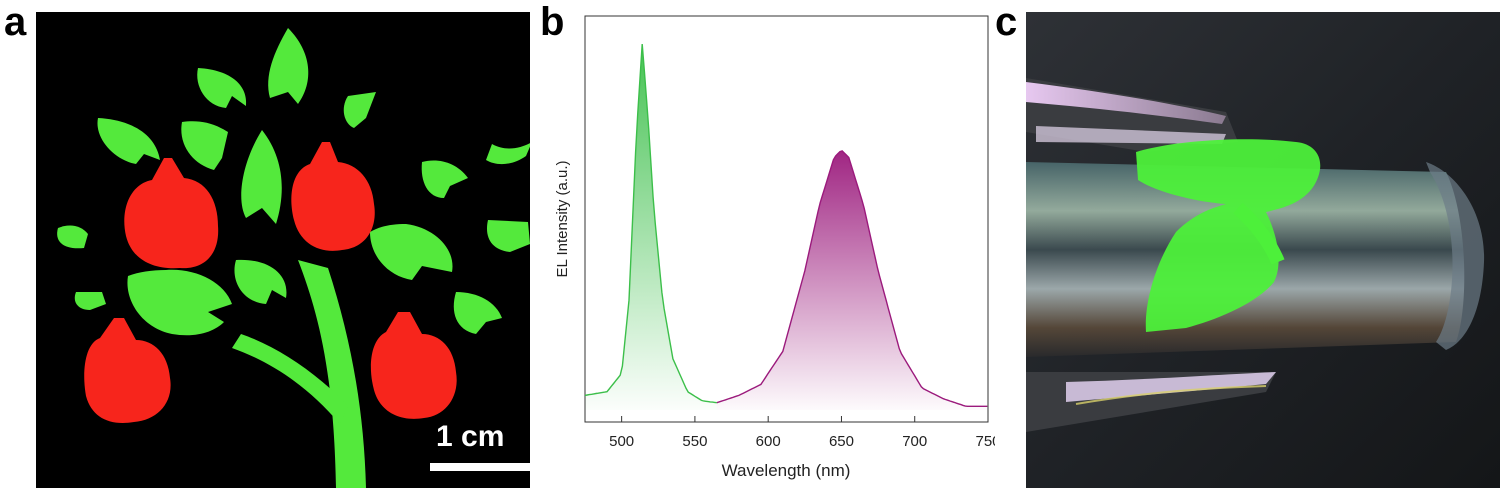 Image resolution: width=1500 pixels, height=497 pixels. What do you see at coordinates (1006, 22) in the screenshot?
I see `panel-label-c: c` at bounding box center [1006, 22].